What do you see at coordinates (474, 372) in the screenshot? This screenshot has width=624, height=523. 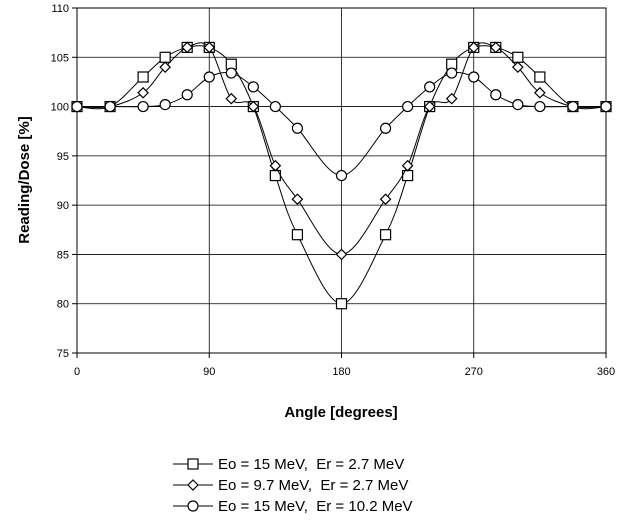 I see `x-tick-label: 270` at bounding box center [474, 372].